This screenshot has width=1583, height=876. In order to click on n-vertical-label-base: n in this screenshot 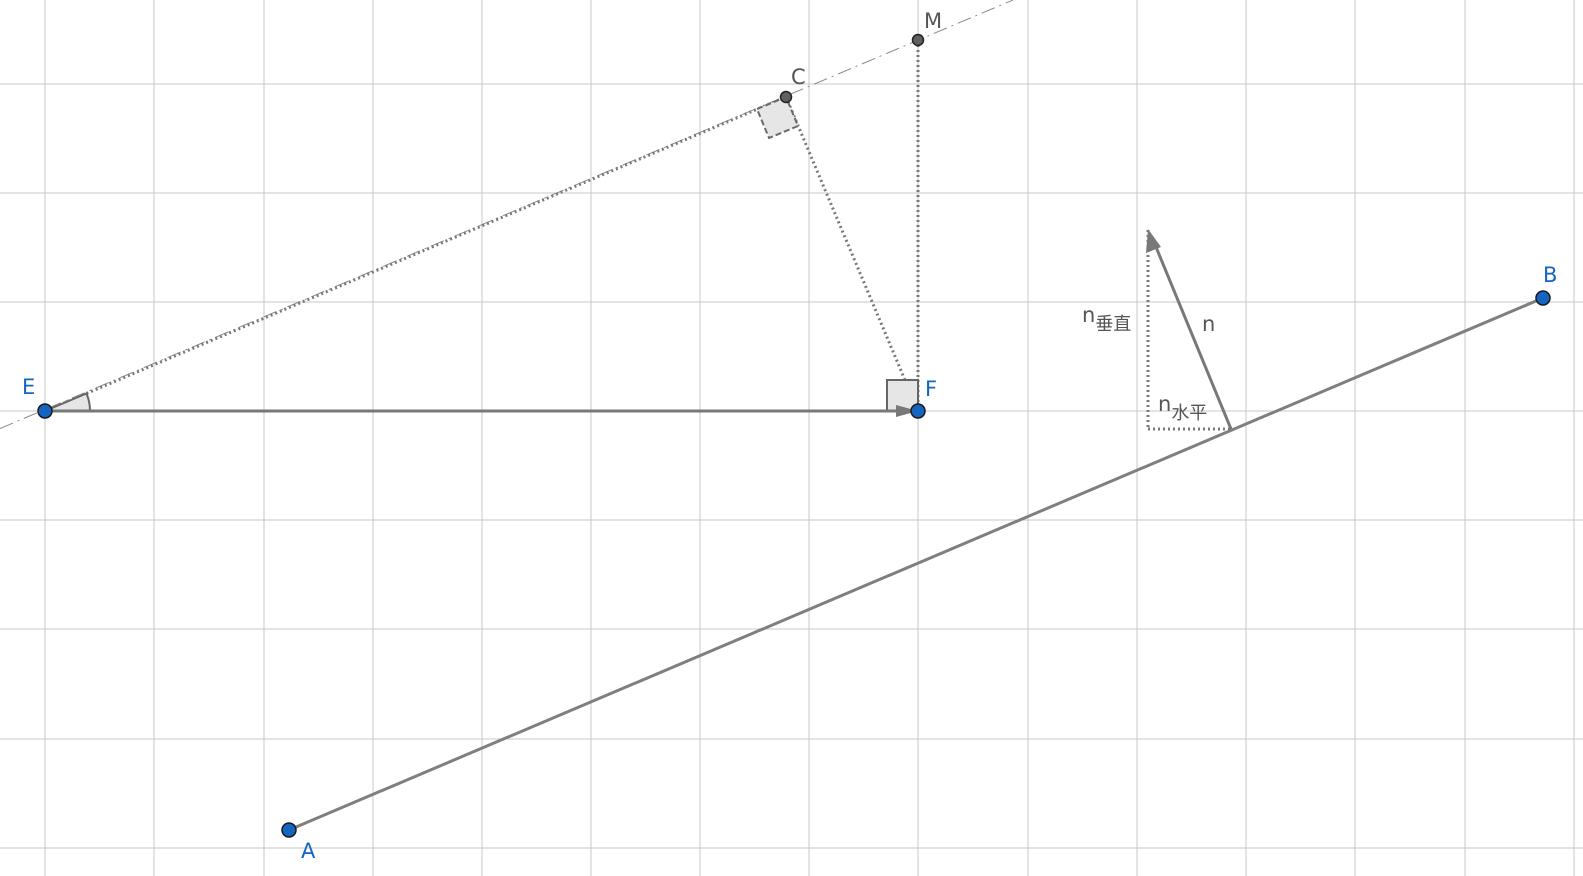, I will do `click(1088, 315)`.